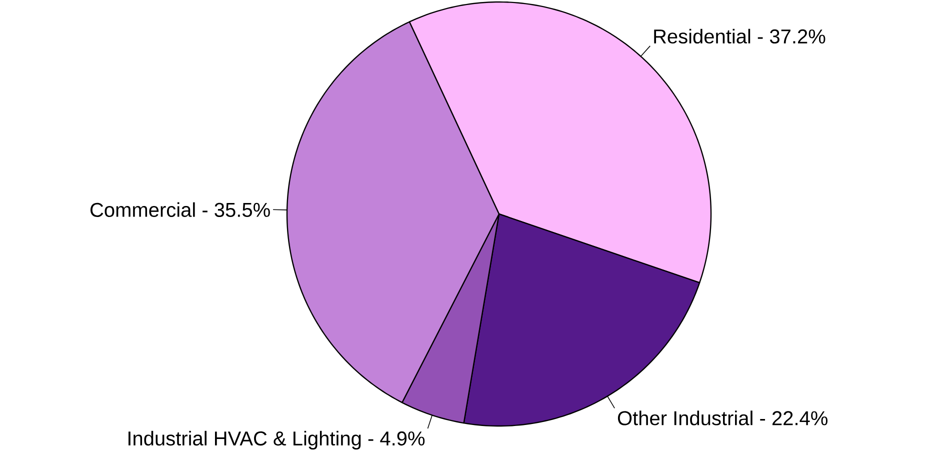  Describe the element at coordinates (276, 440) in the screenshot. I see `slice-label: Industrial HVAC & Lighting - 4.9%` at that location.